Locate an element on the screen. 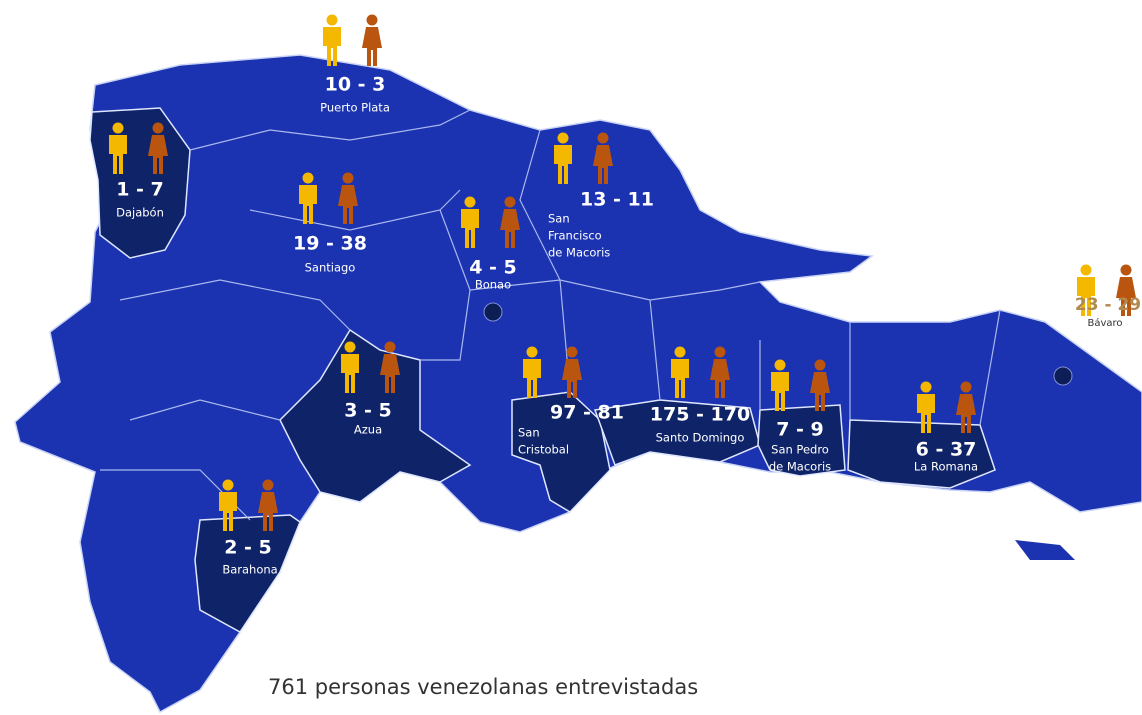 The image size is (1142, 715). woman-icon is located at coordinates (372, 40).